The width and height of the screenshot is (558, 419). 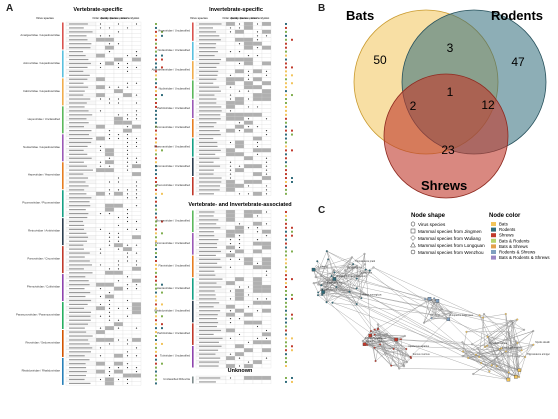 What do you see at coordinates (230, 18) in the screenshot?
I see `column-header: Order species` at bounding box center [230, 18].